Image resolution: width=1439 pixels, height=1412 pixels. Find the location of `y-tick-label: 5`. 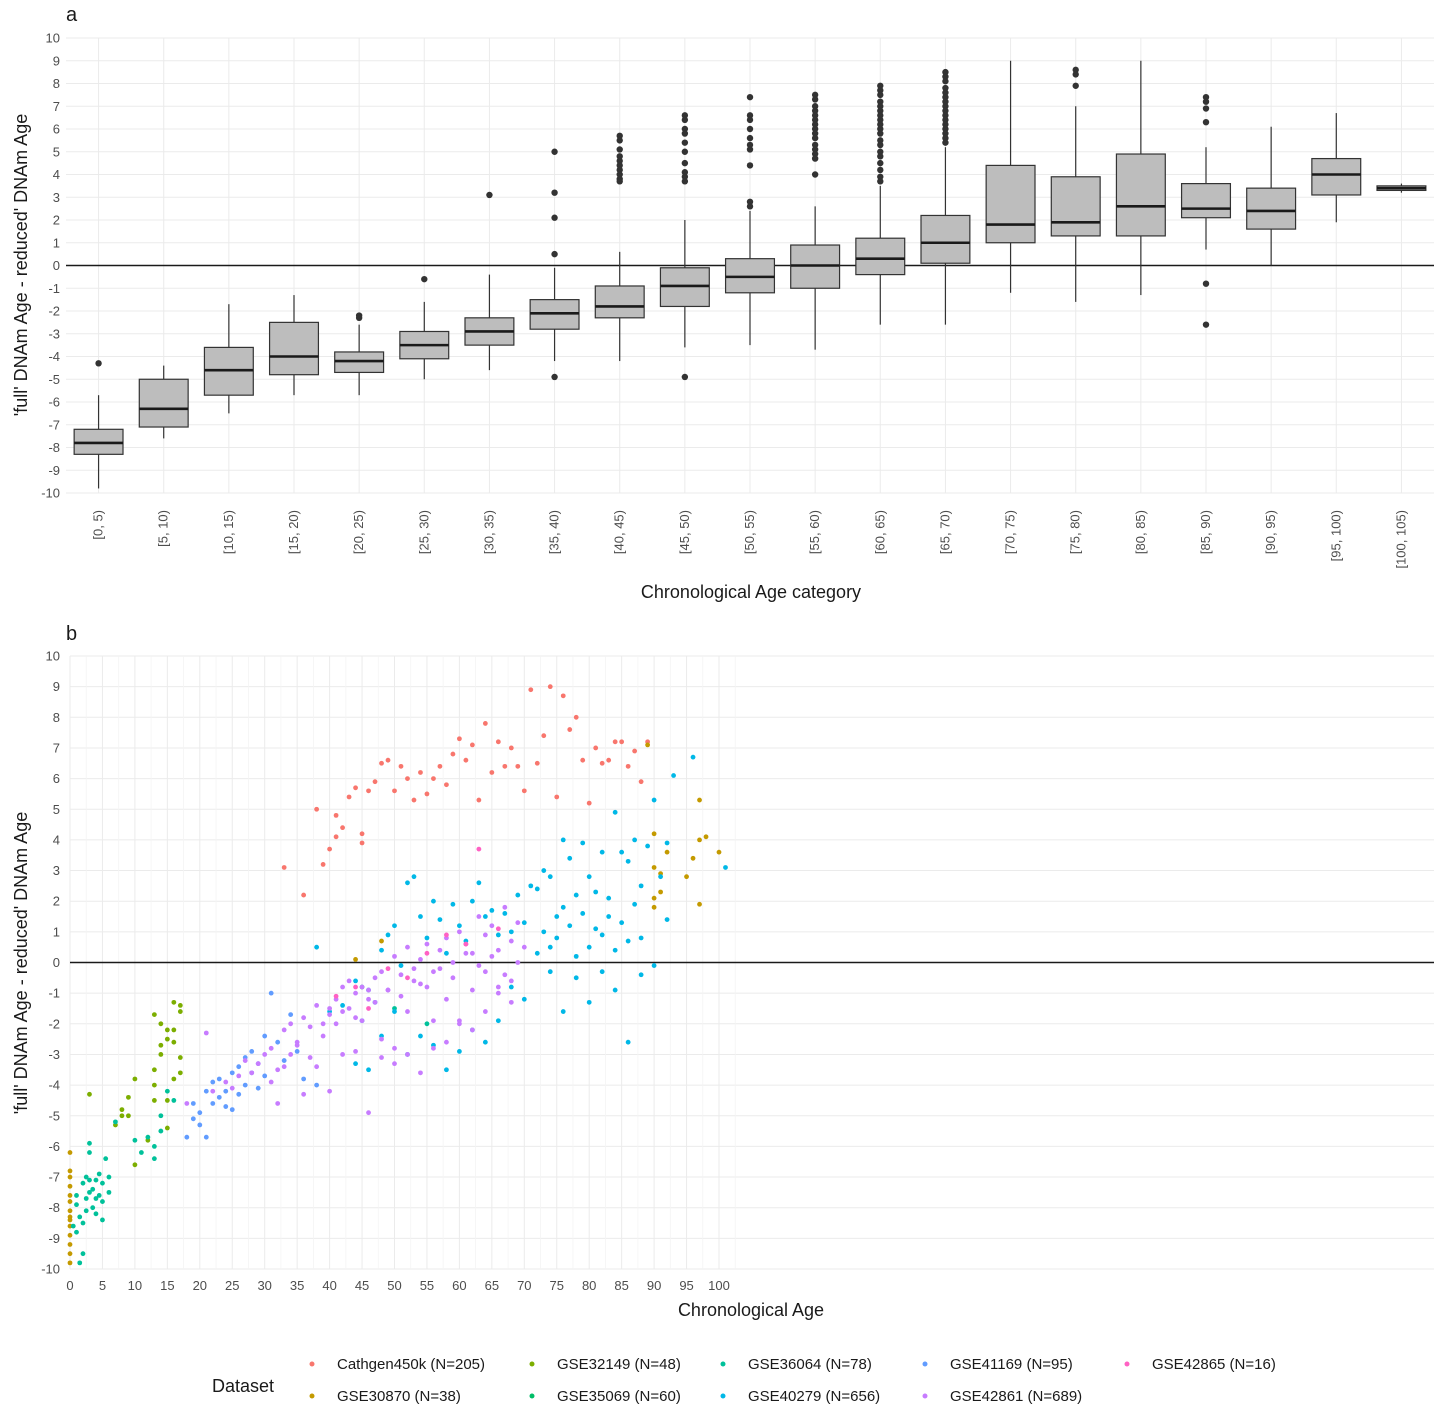

y-tick-label: 5 is located at coordinates (56, 809).